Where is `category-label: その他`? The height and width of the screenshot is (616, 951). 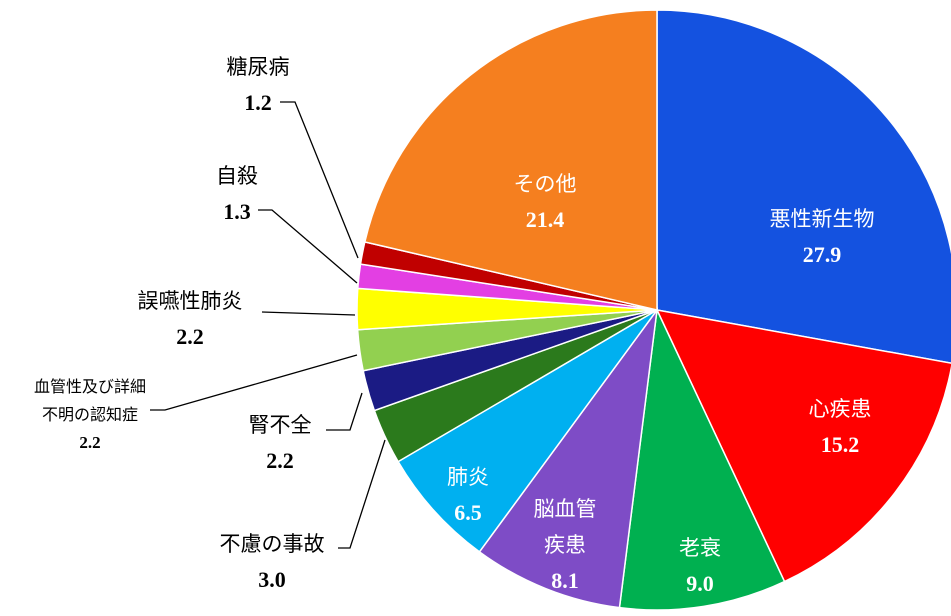 category-label: その他 is located at coordinates (545, 184).